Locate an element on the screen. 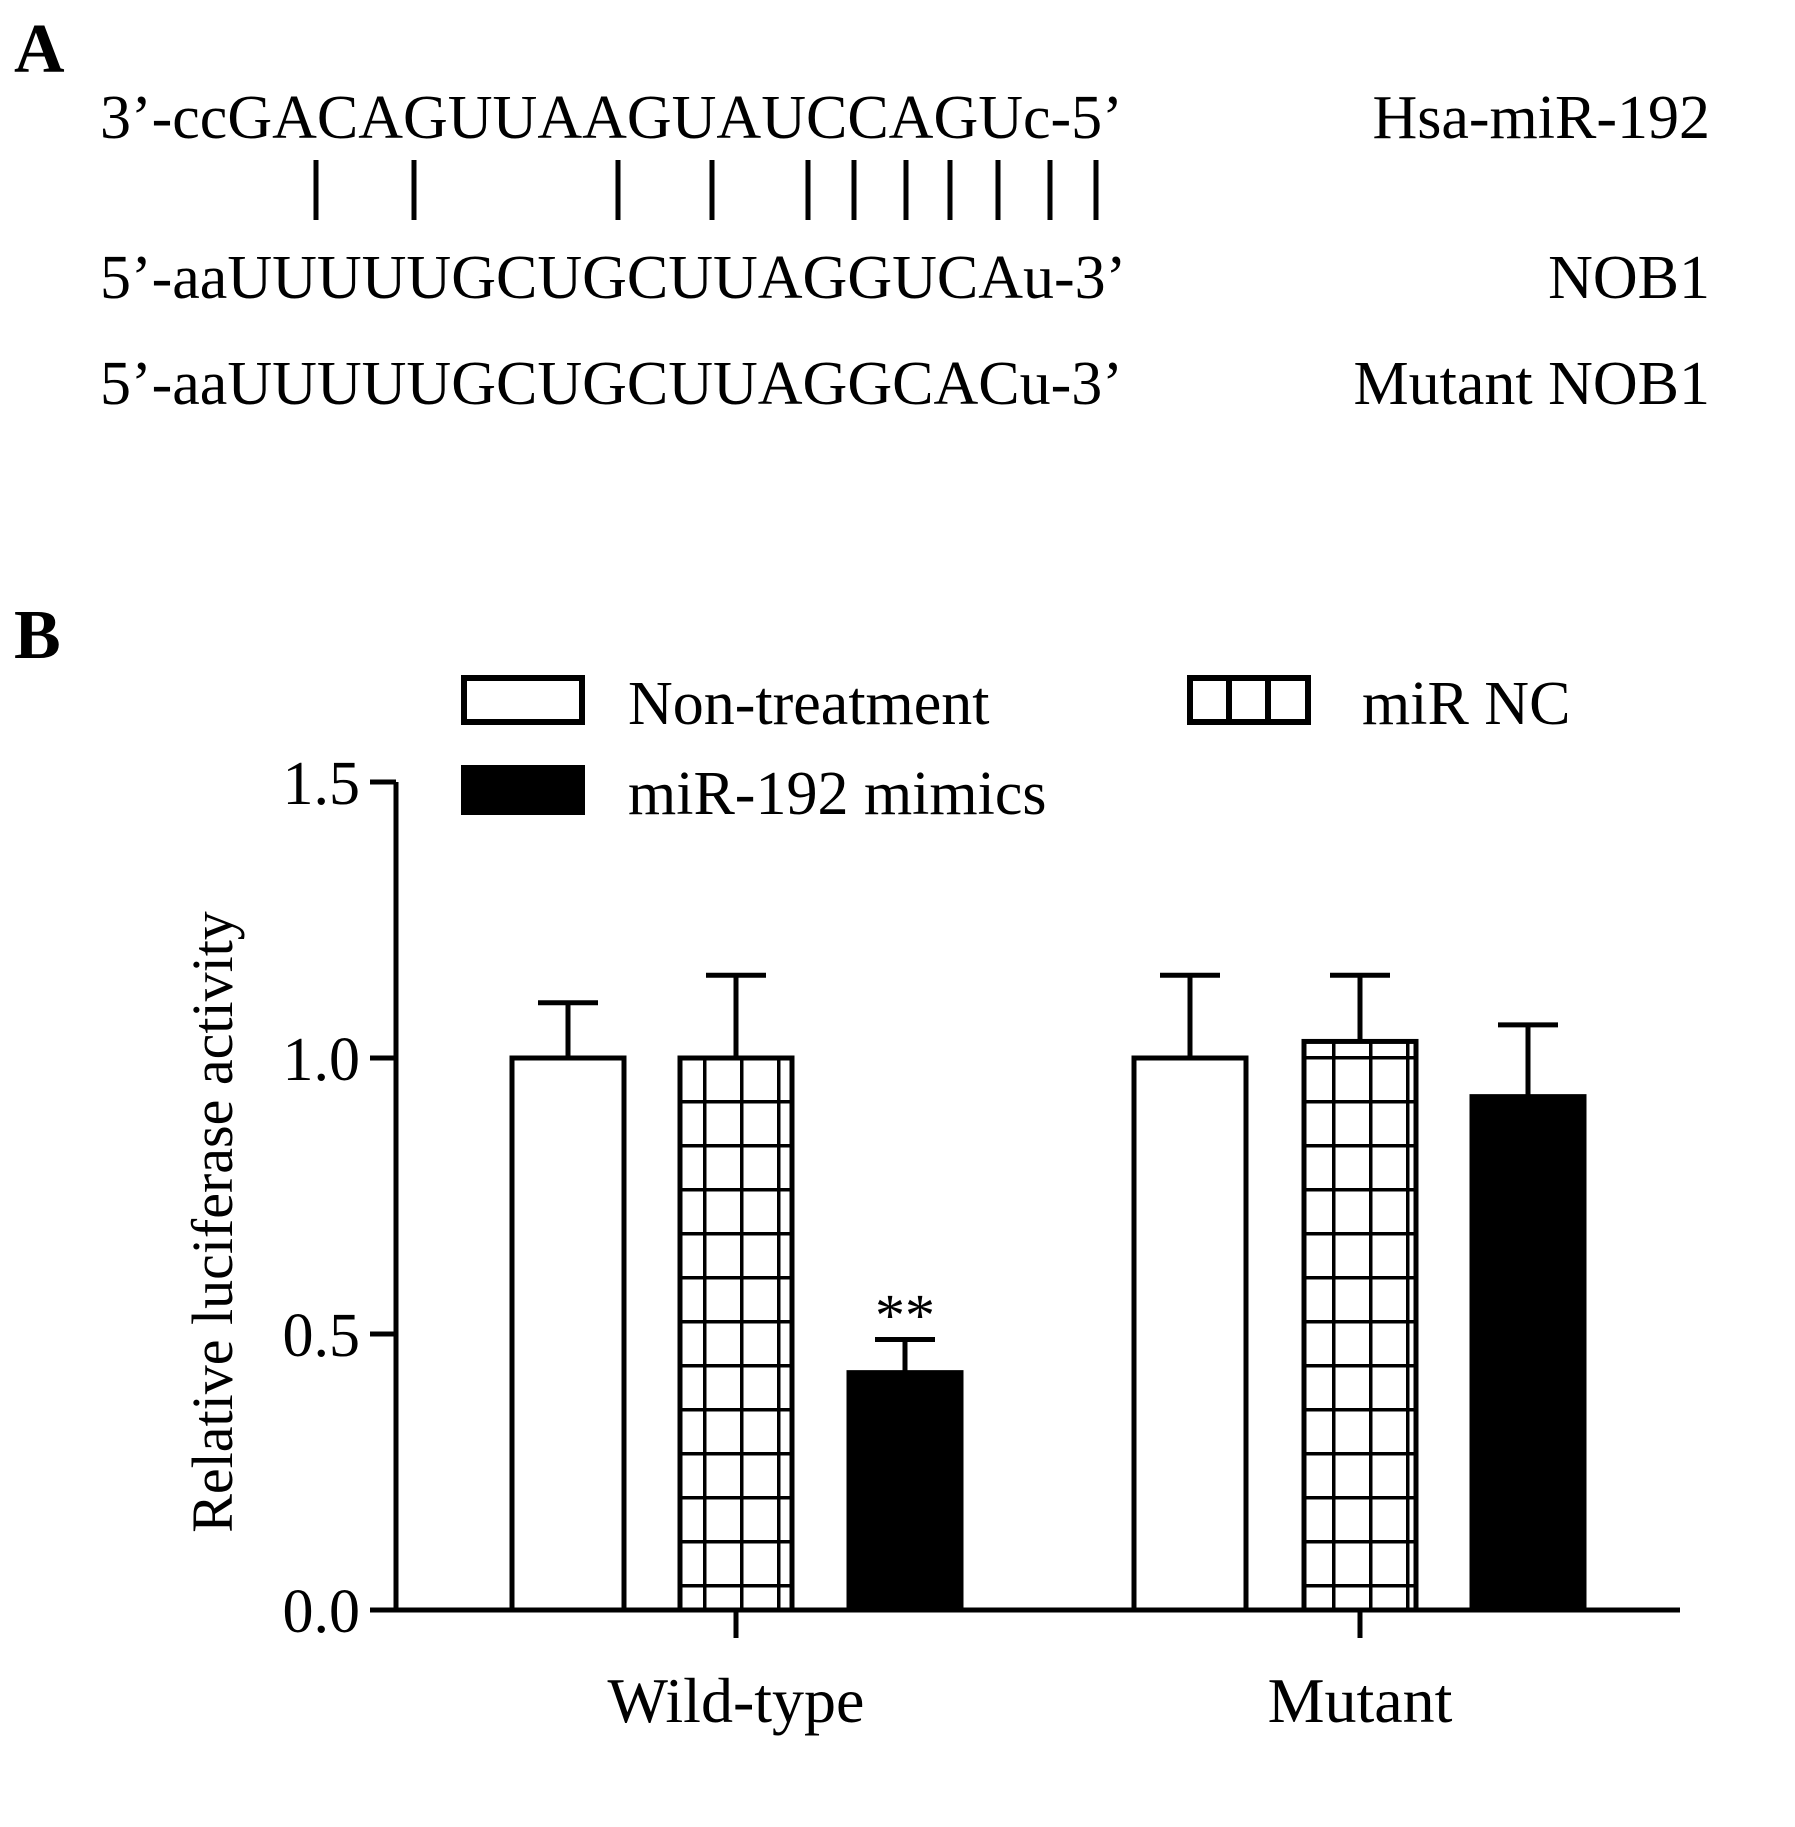 This screenshot has width=1795, height=1827. sequence-nob1: 5’-aaUUUUUGCUGCUUAGGUCAu-3’ is located at coordinates (613, 278).